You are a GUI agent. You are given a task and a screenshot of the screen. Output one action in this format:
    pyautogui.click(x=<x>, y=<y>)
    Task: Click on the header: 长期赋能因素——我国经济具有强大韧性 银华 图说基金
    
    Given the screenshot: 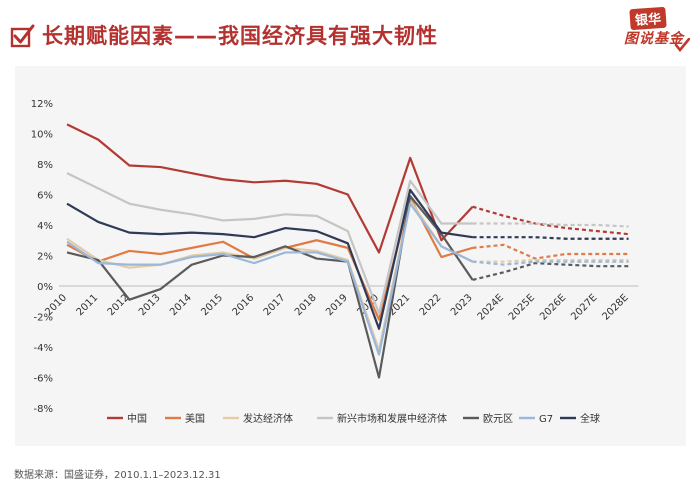 What is the action you would take?
    pyautogui.click(x=350, y=31)
    